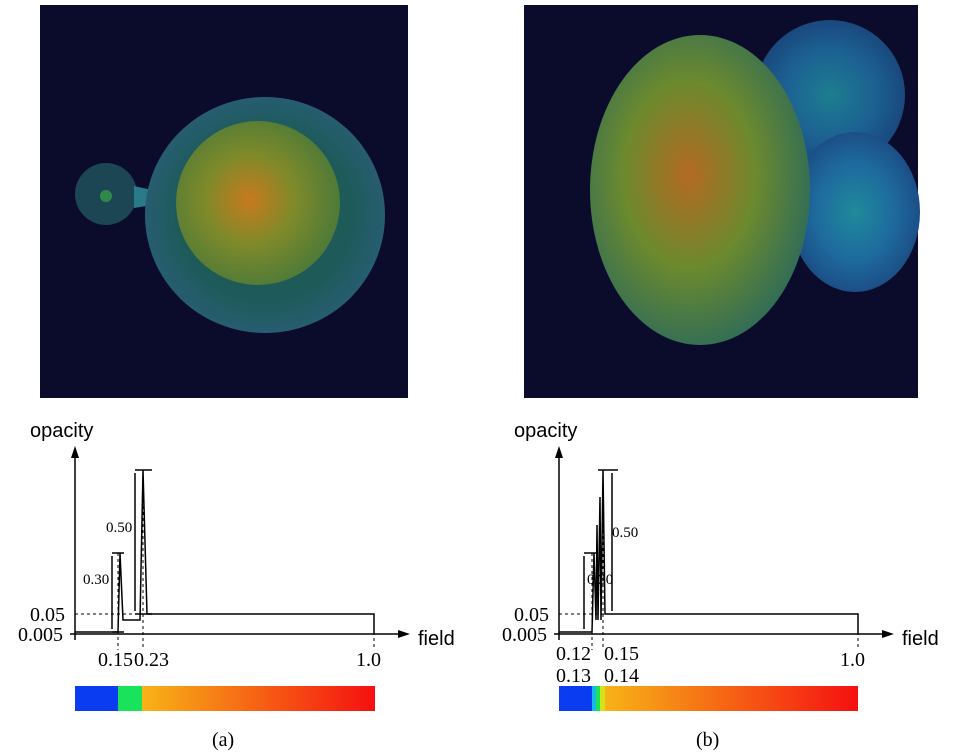  I want to click on caption: (a), so click(223, 740).